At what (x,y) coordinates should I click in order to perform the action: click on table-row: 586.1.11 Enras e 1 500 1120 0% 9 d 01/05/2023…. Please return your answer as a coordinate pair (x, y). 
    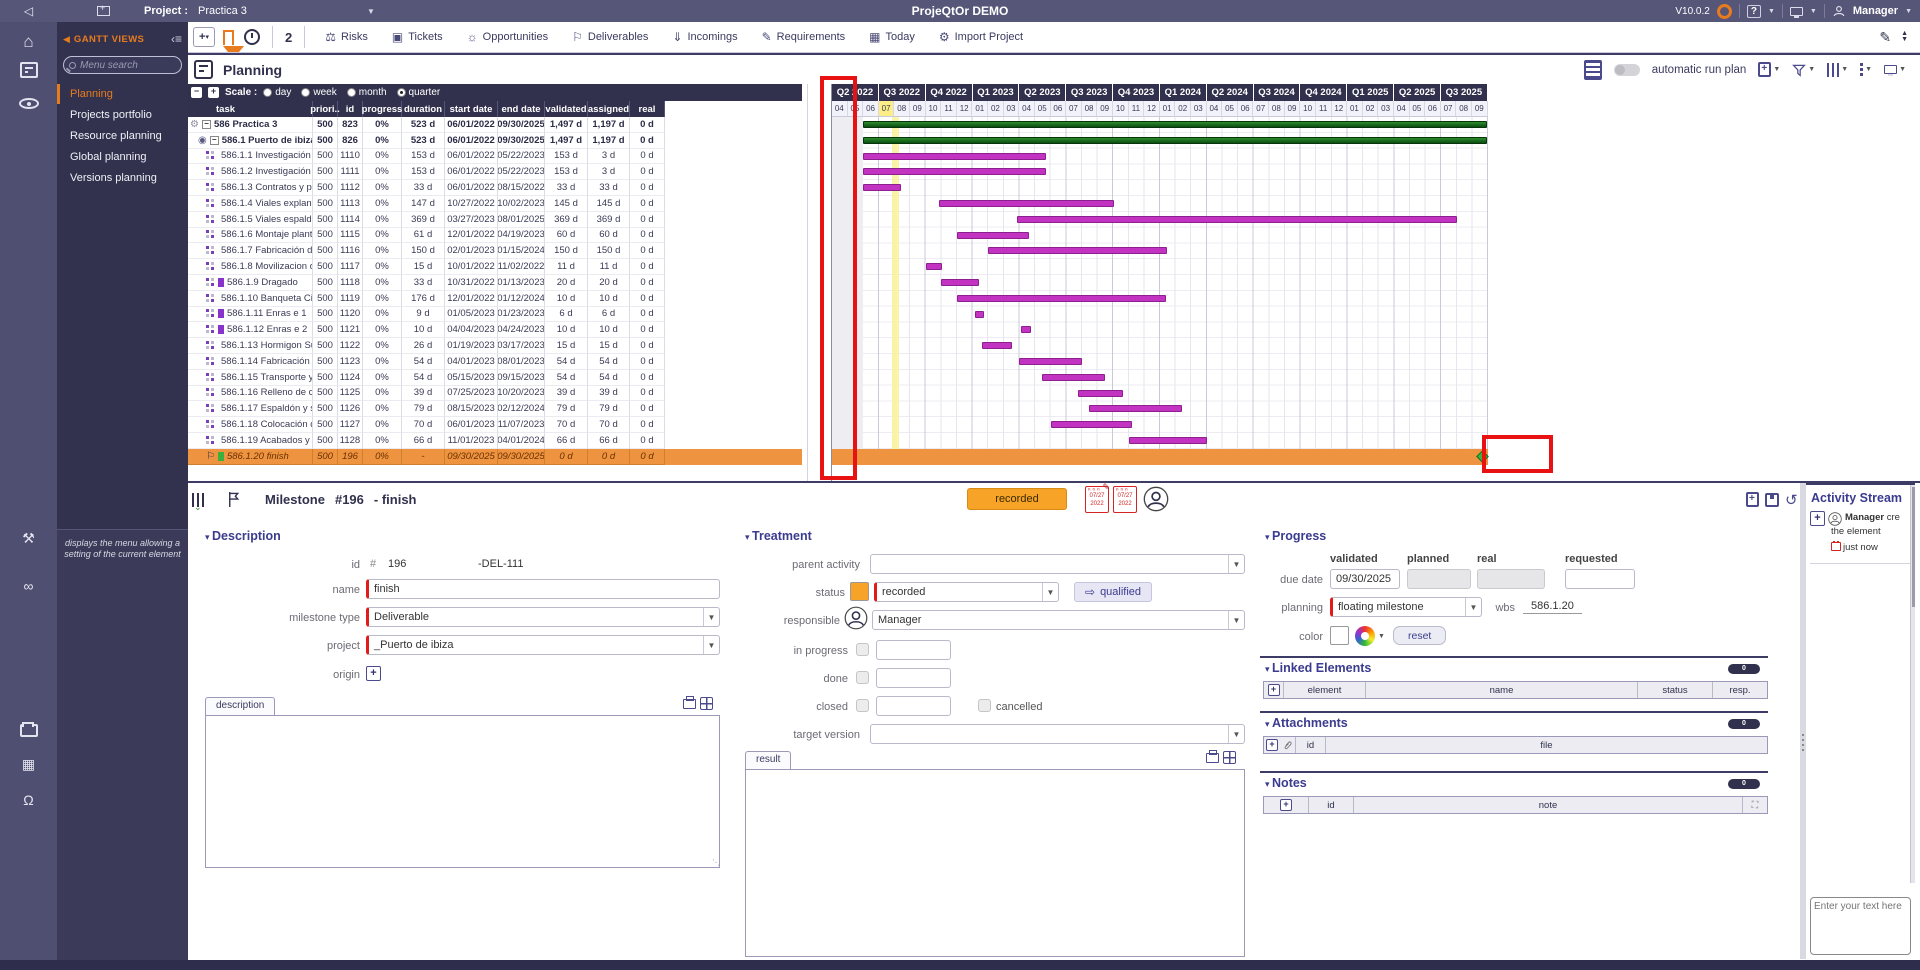
    Looking at the image, I should click on (426, 314).